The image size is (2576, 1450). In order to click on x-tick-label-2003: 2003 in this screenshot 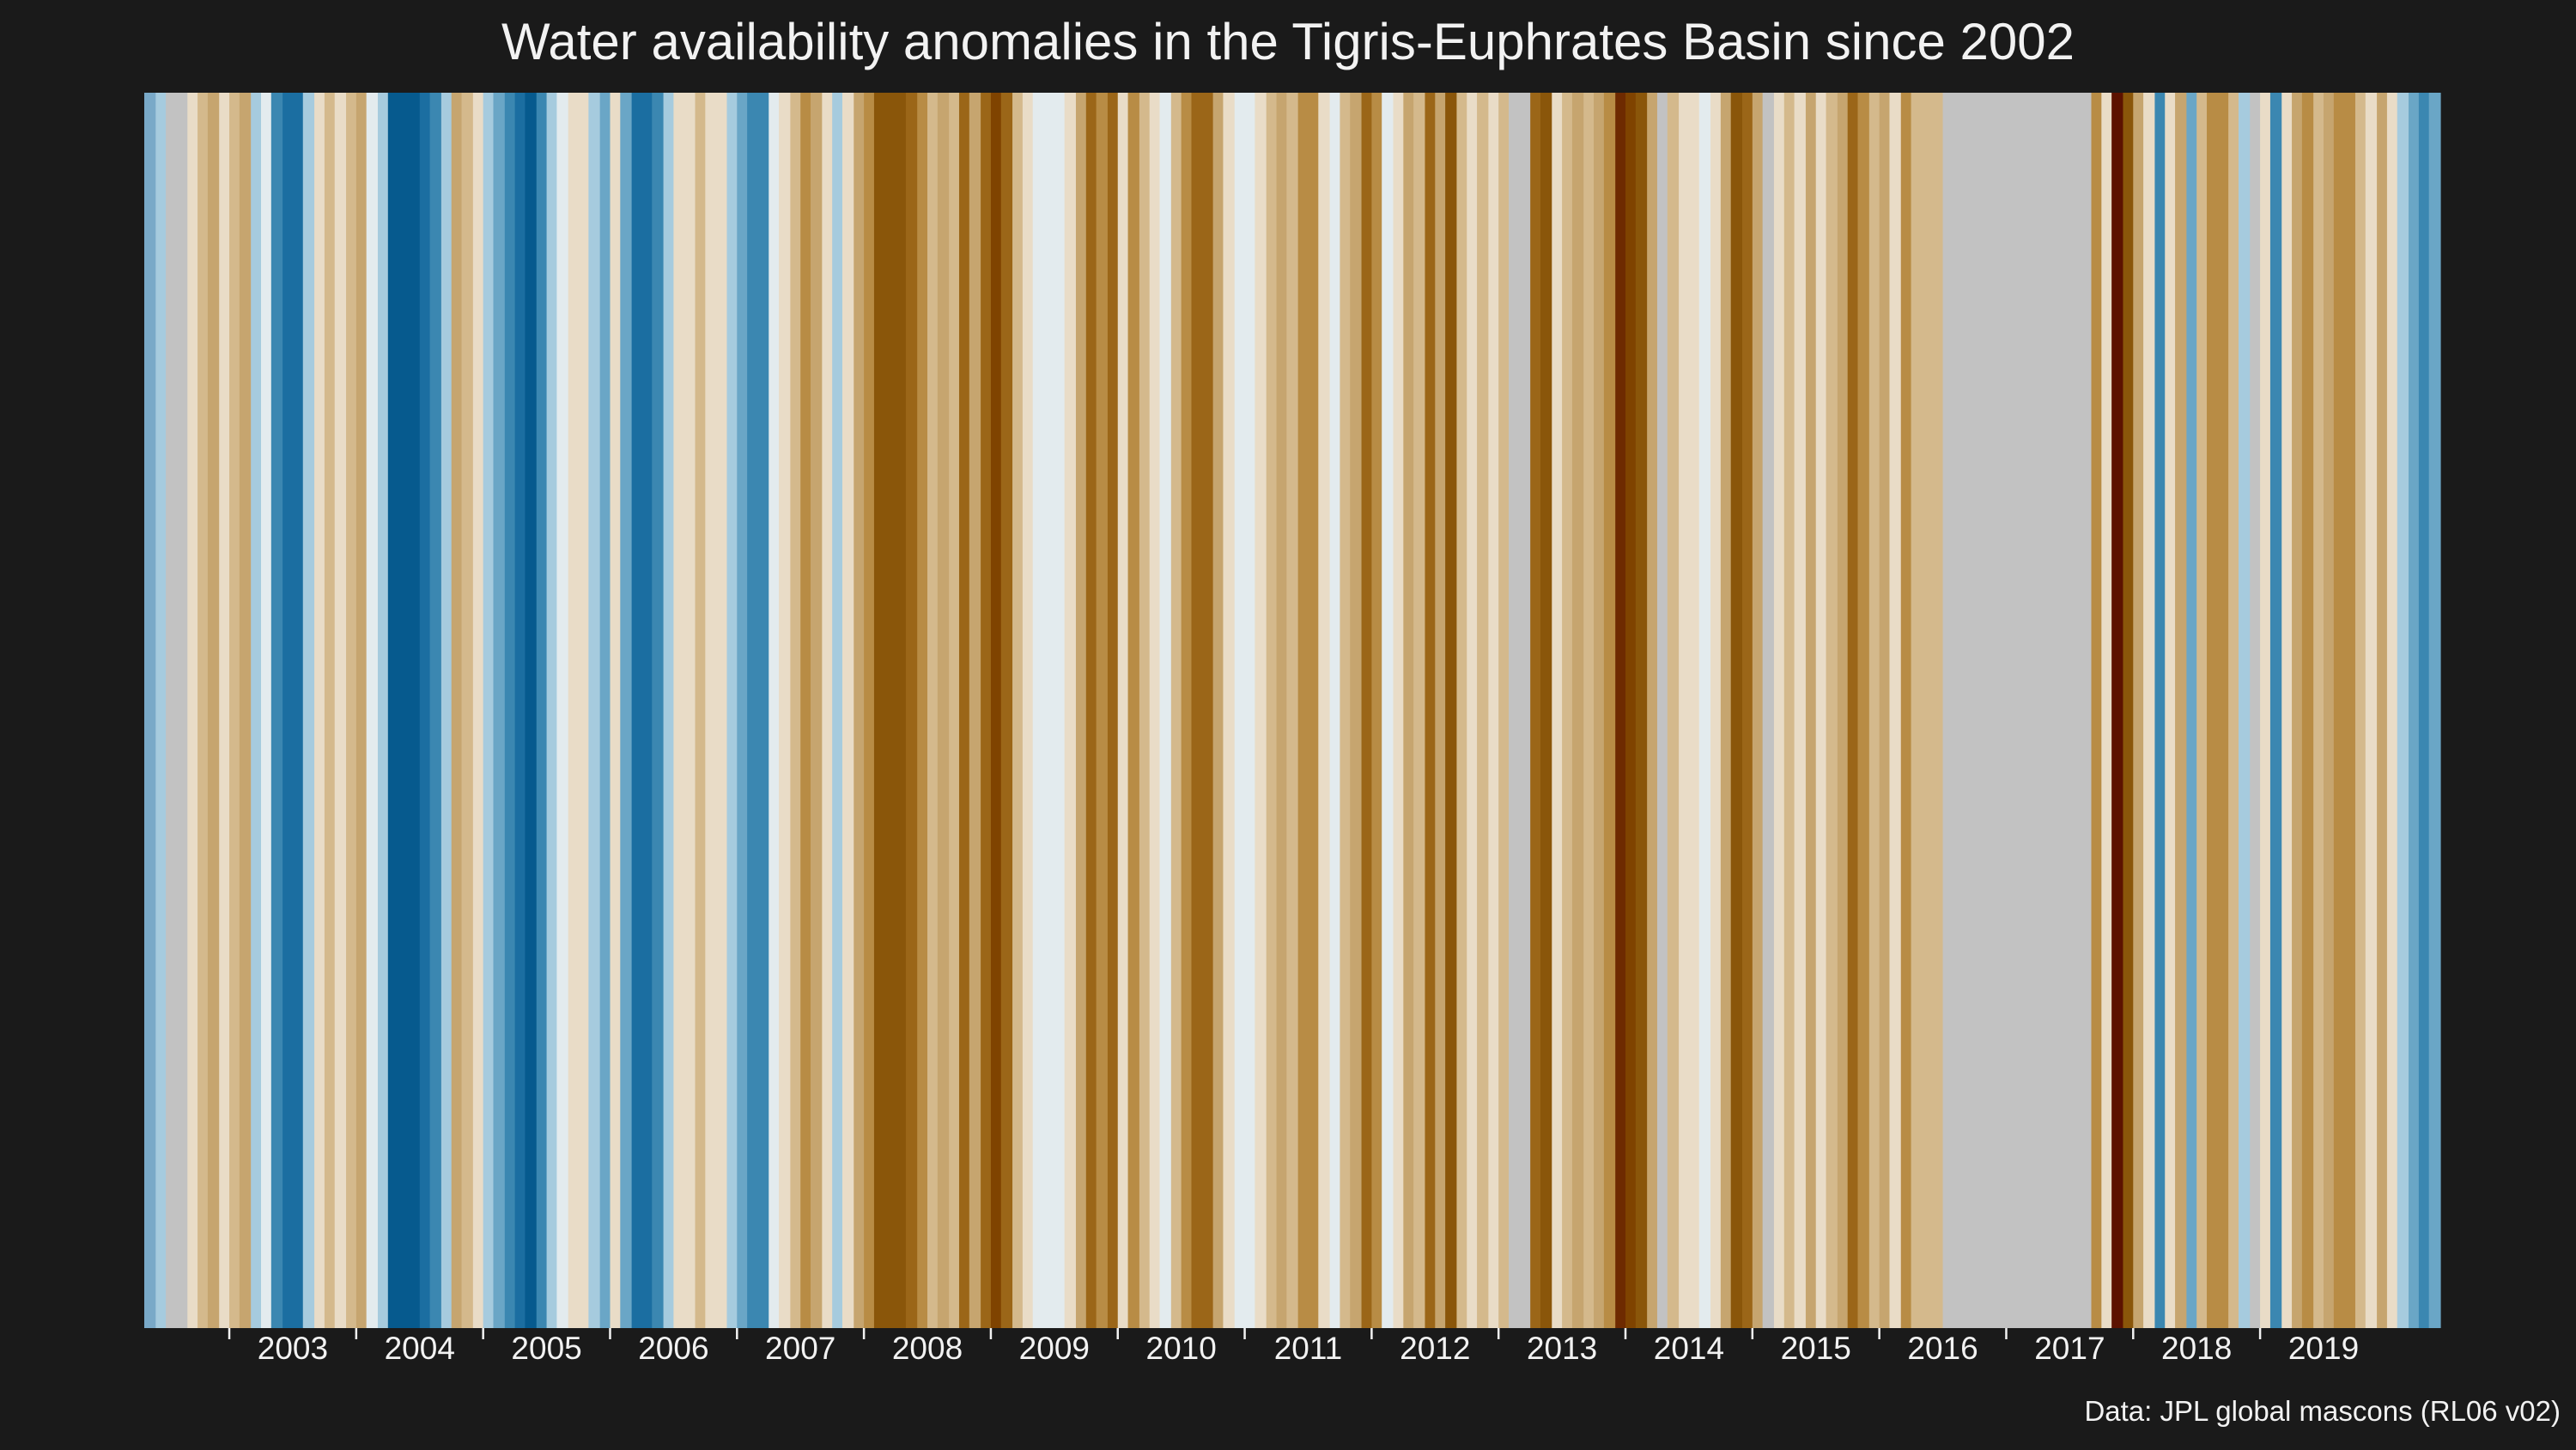, I will do `click(293, 1349)`.